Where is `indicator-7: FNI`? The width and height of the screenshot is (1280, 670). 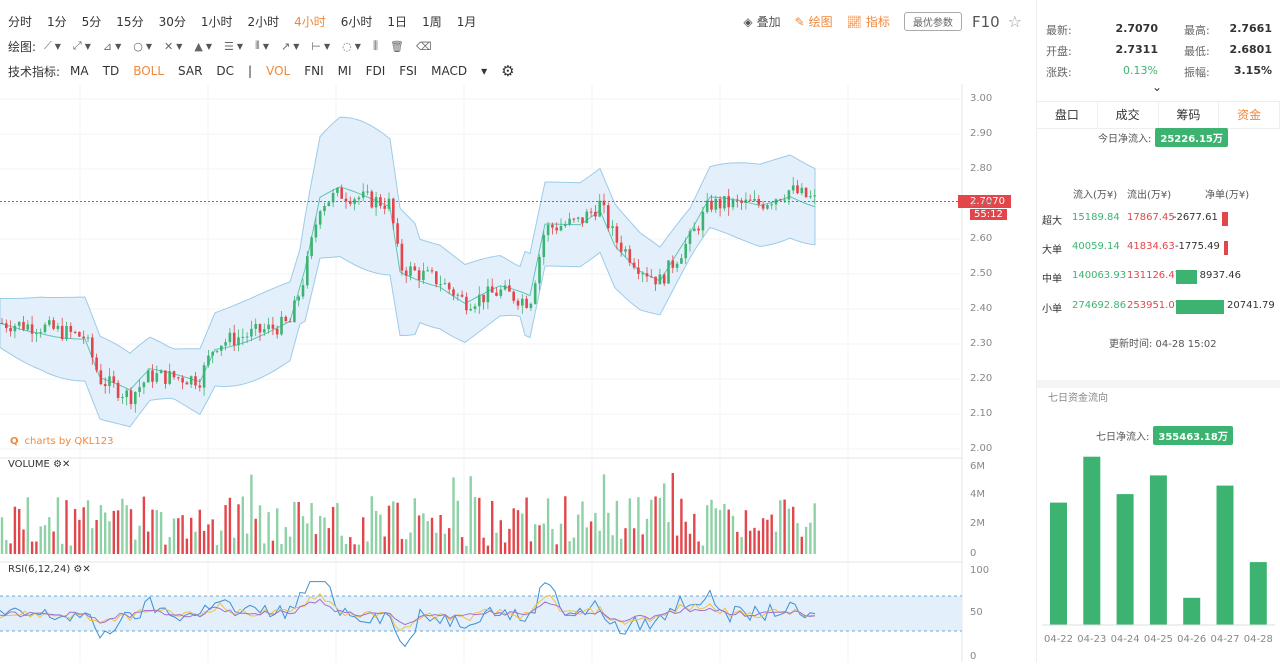
indicator-7: FNI is located at coordinates (314, 71).